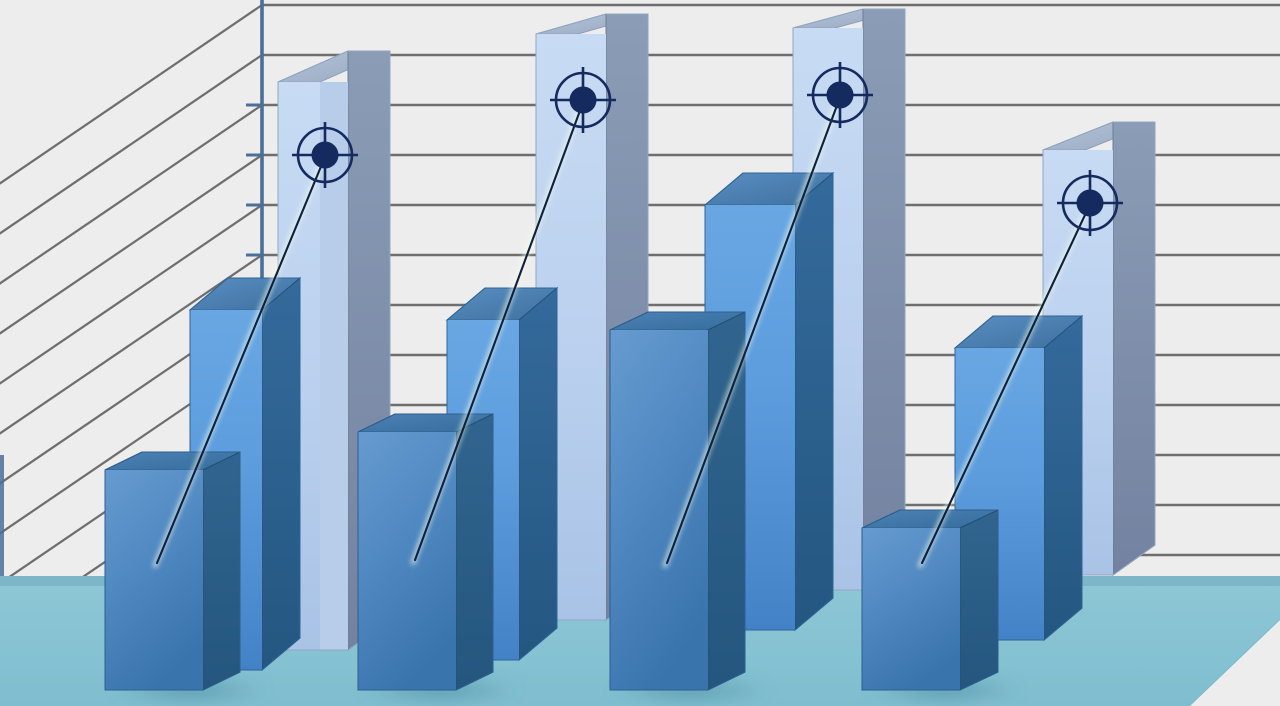 Image resolution: width=1280 pixels, height=706 pixels. Describe the element at coordinates (1235, 663) in the screenshot. I see `lower-right-corner` at that location.